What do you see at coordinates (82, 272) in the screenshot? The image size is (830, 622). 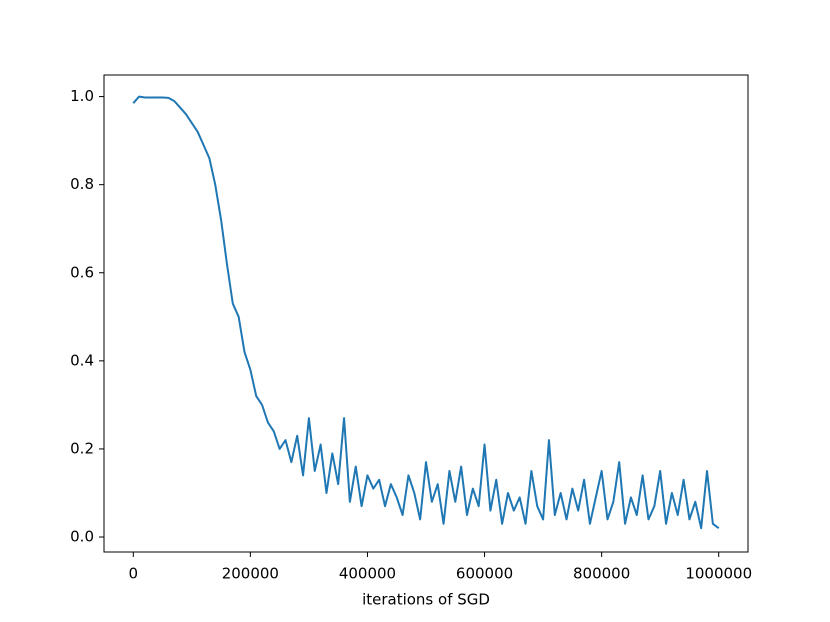 I see `y-tick-label: 0.6` at bounding box center [82, 272].